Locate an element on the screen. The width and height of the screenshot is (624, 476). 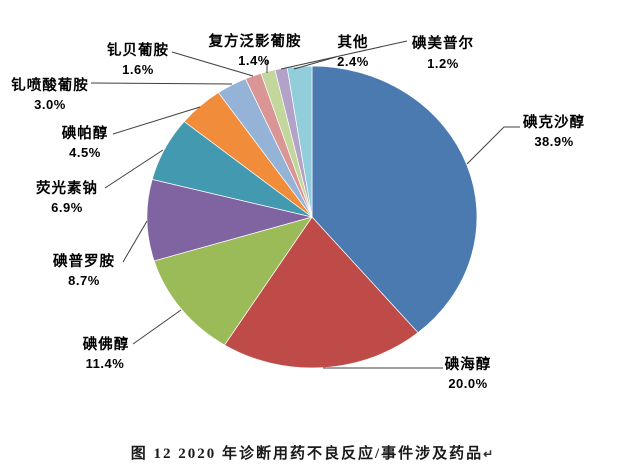
slice-percent-2: 11.4% is located at coordinates (105, 363).